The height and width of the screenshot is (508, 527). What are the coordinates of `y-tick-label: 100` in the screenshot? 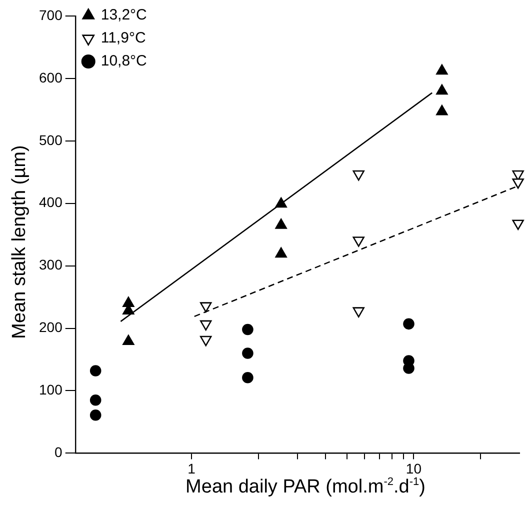 It's located at (51, 390).